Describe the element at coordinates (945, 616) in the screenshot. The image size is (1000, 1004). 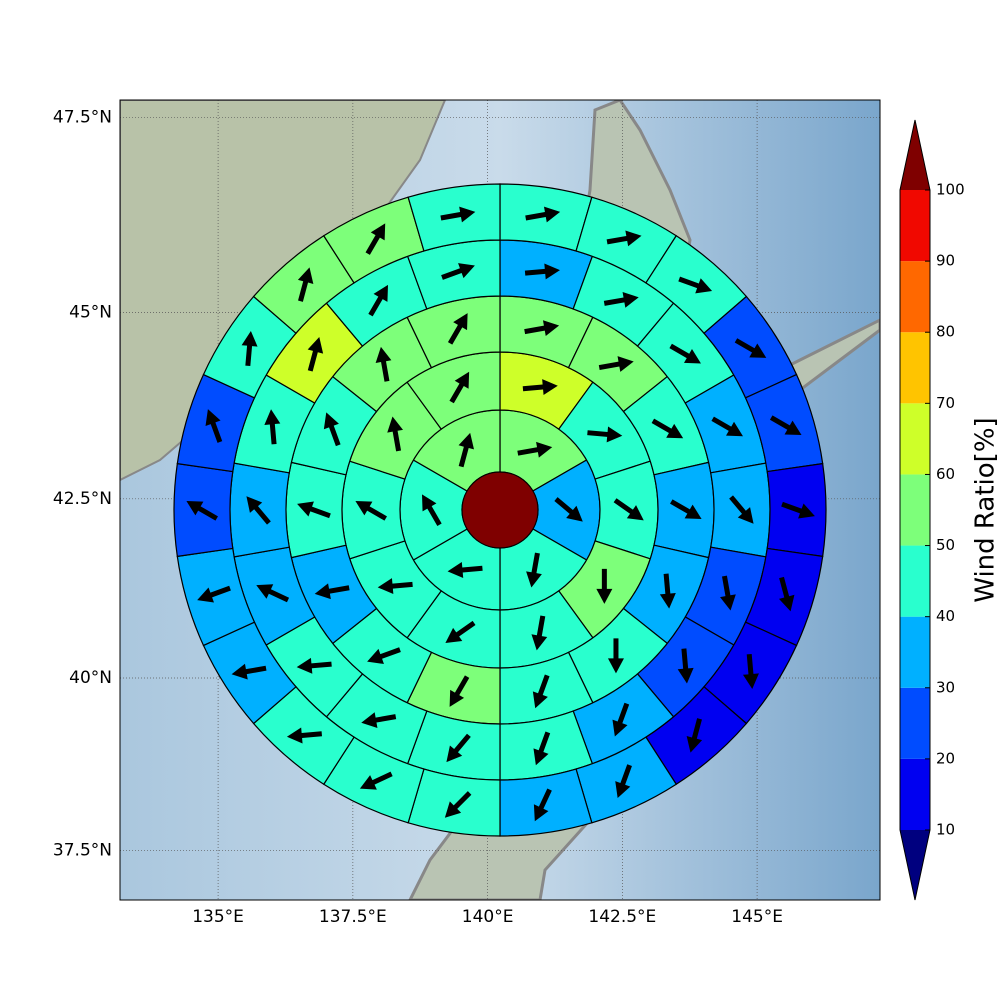
I see `colorbar-tick-label: 40` at that location.